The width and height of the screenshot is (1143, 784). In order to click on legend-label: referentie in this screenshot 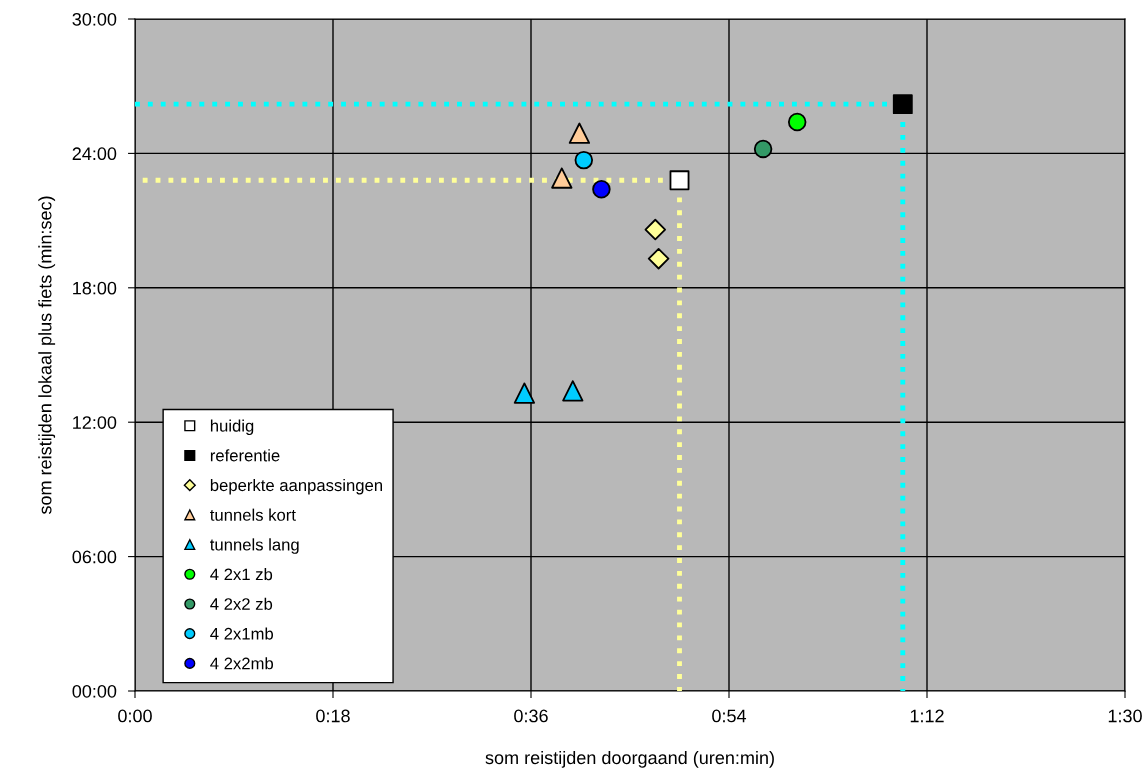, I will do `click(245, 455)`.